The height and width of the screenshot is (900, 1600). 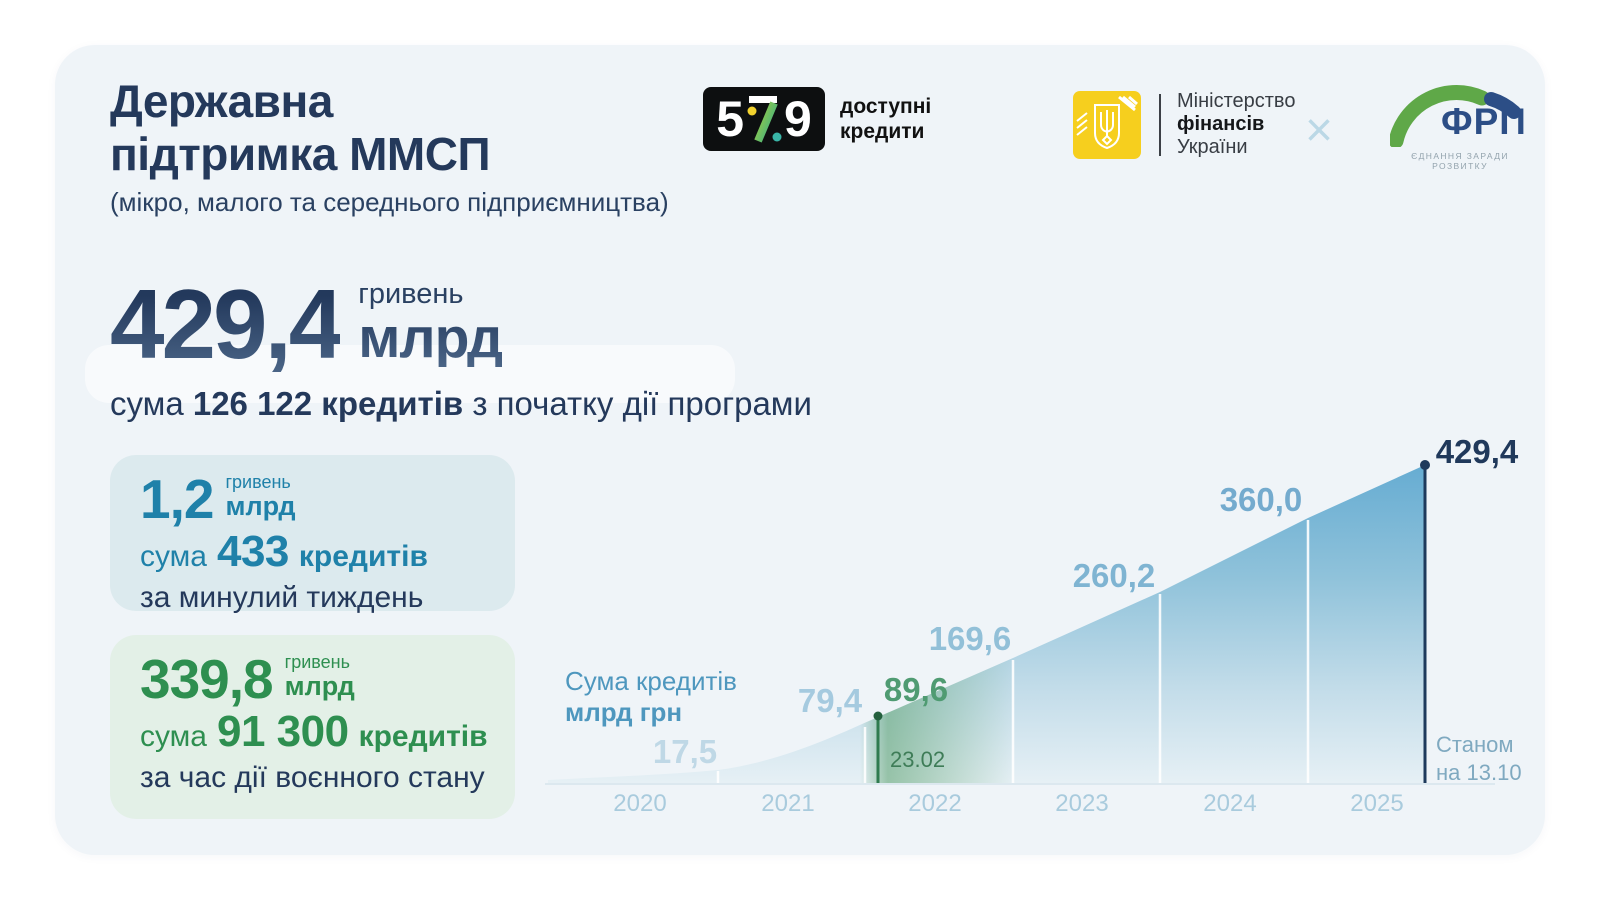 I want to click on logo-579-box: 5 9, so click(x=764, y=119).